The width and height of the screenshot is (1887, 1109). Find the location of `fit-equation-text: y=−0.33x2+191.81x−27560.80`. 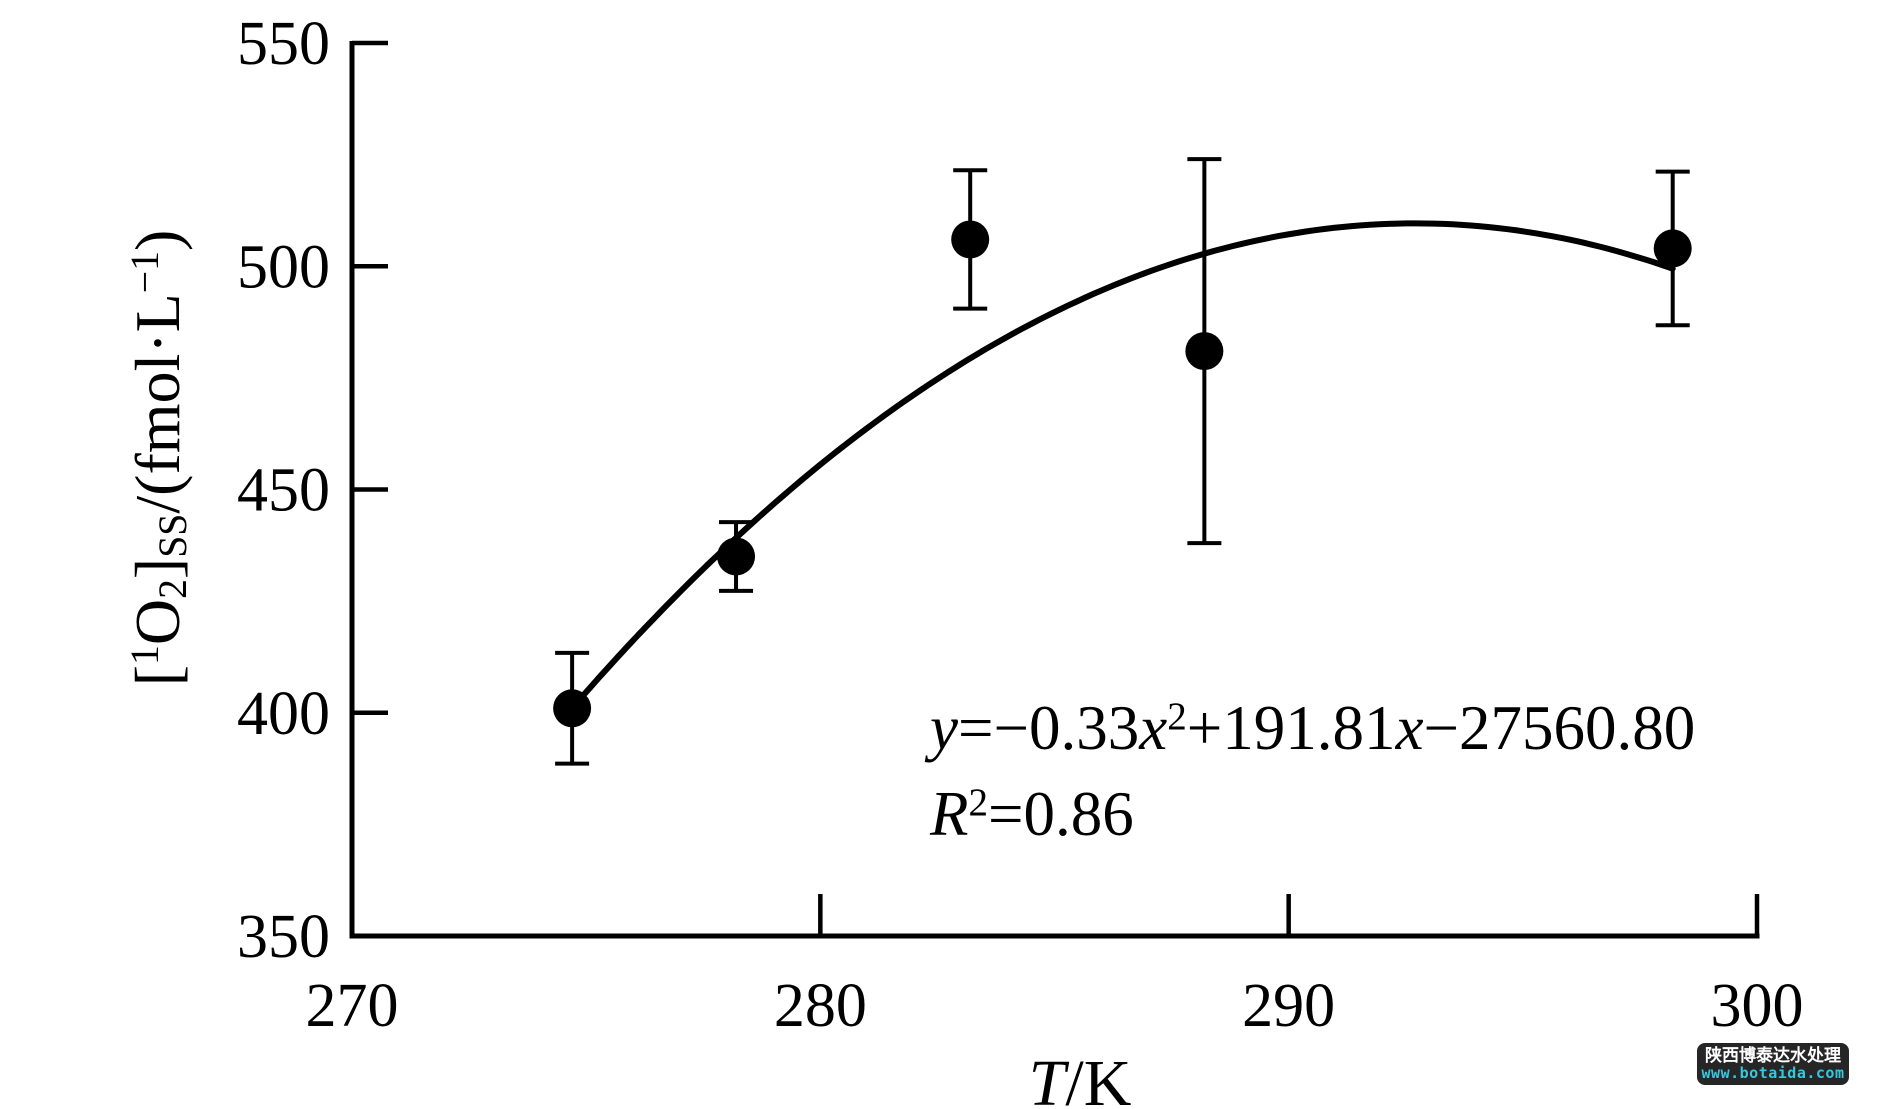

fit-equation-text: y=−0.33x2+191.81x−27560.80 is located at coordinates (1312, 728).